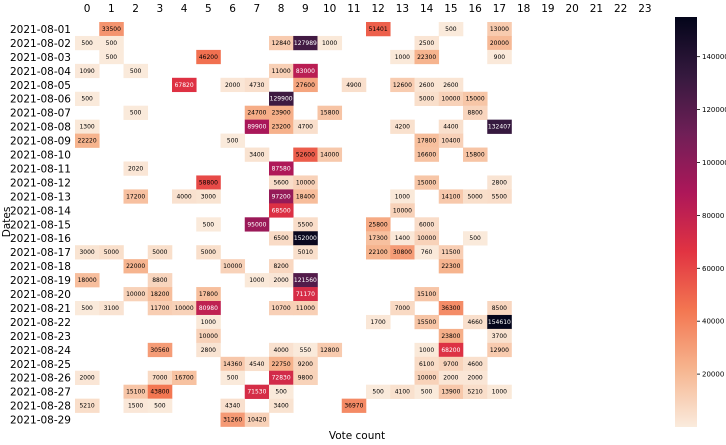  What do you see at coordinates (281, 113) in the screenshot?
I see `cell-value-label: 23900` at bounding box center [281, 113].